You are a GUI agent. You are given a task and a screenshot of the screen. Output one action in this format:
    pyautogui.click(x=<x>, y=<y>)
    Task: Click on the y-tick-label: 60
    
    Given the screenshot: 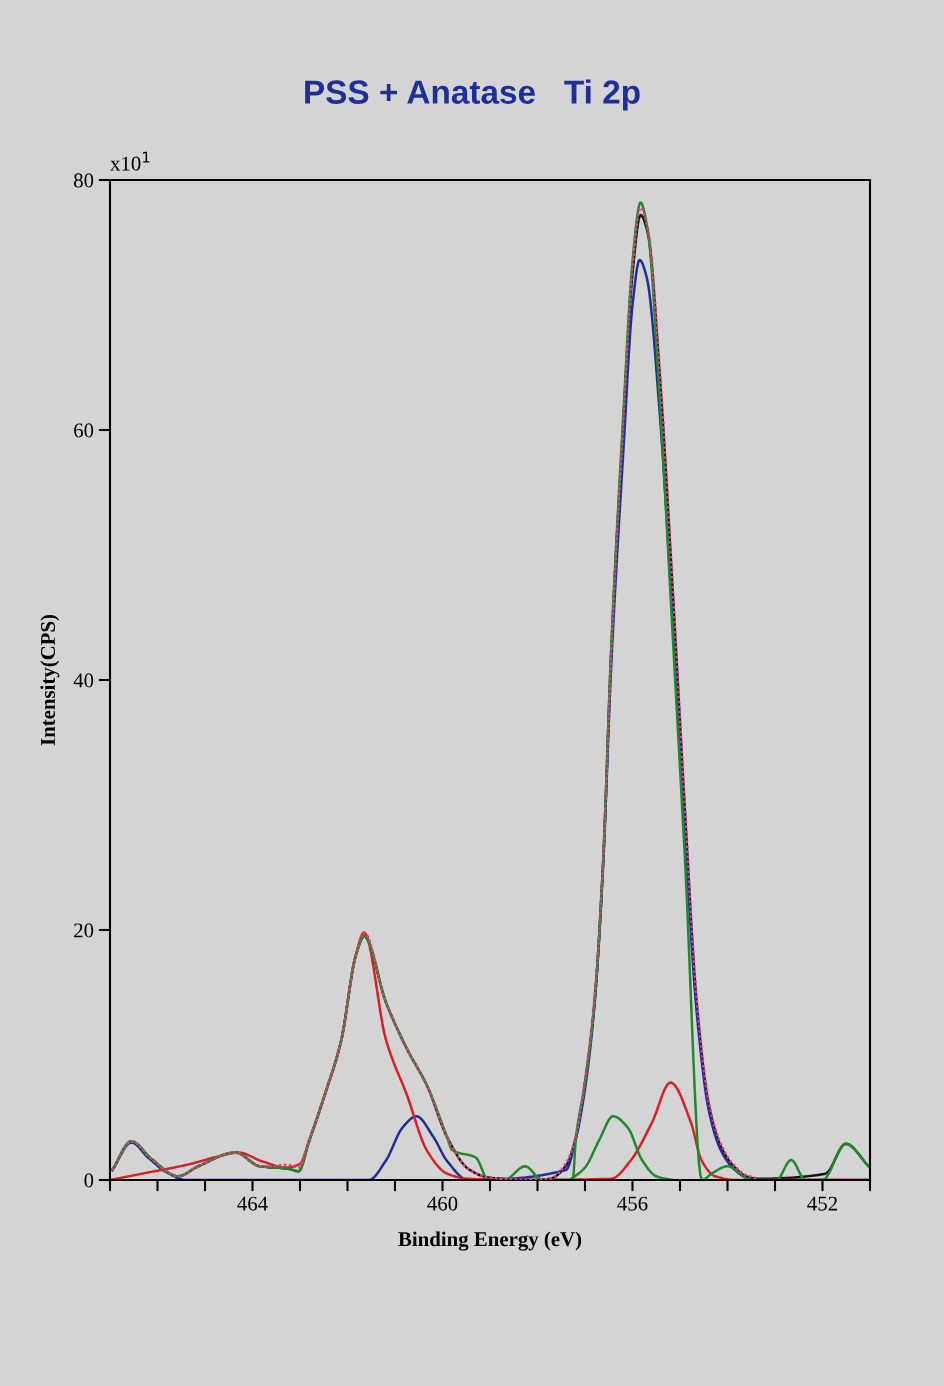 What is the action you would take?
    pyautogui.click(x=84, y=430)
    